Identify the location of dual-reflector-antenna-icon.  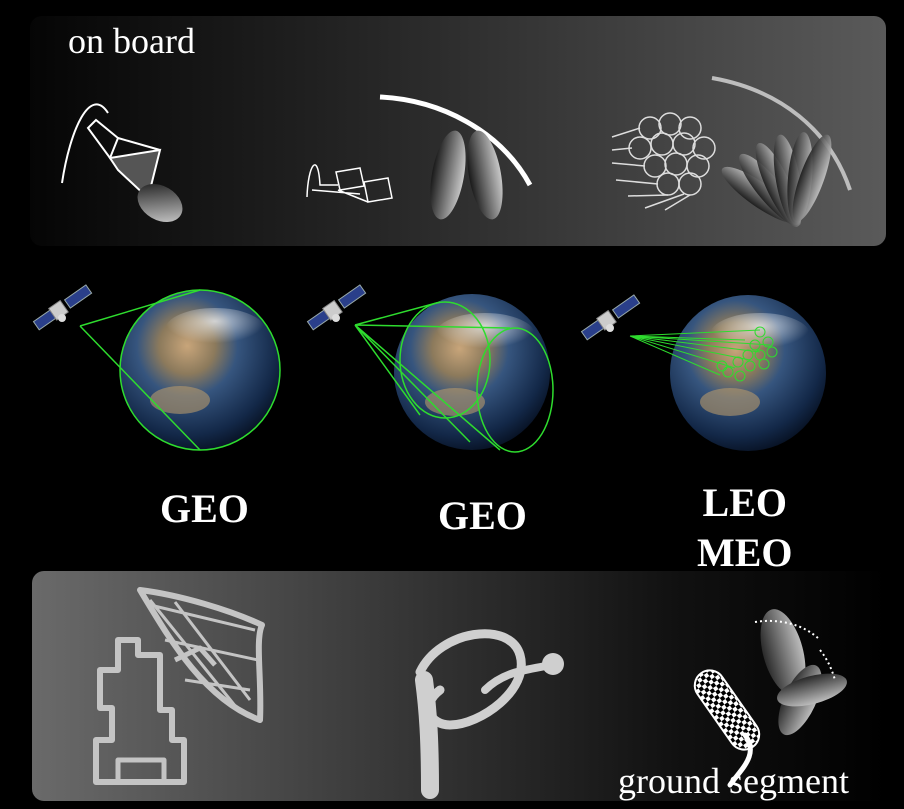
(419, 157).